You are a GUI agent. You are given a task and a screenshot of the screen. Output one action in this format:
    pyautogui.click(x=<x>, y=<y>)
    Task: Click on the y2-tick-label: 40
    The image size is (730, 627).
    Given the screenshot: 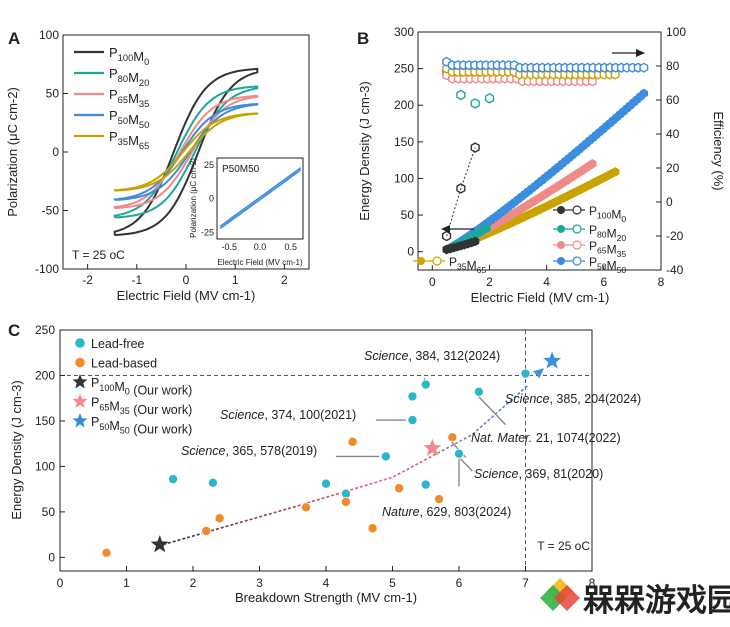 What is the action you would take?
    pyautogui.click(x=673, y=134)
    